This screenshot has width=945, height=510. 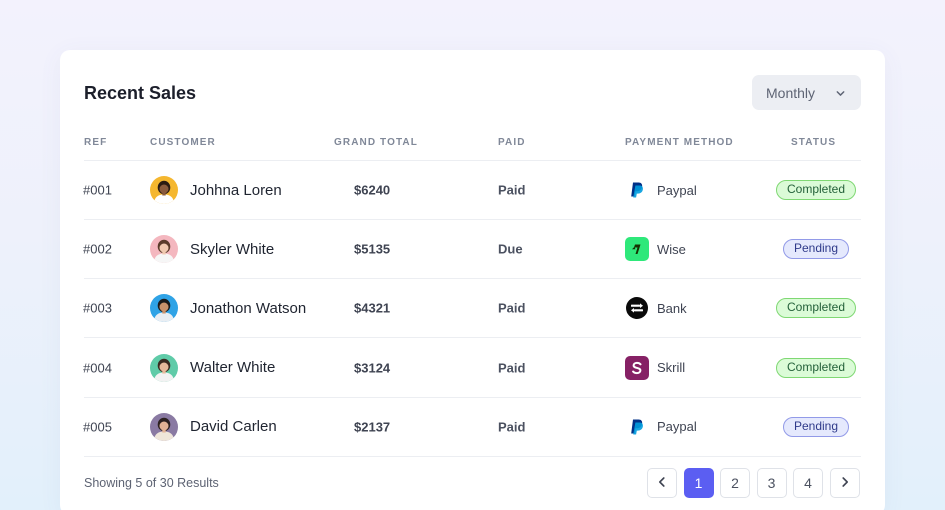 I want to click on row-customer: Skyler White, so click(x=212, y=249).